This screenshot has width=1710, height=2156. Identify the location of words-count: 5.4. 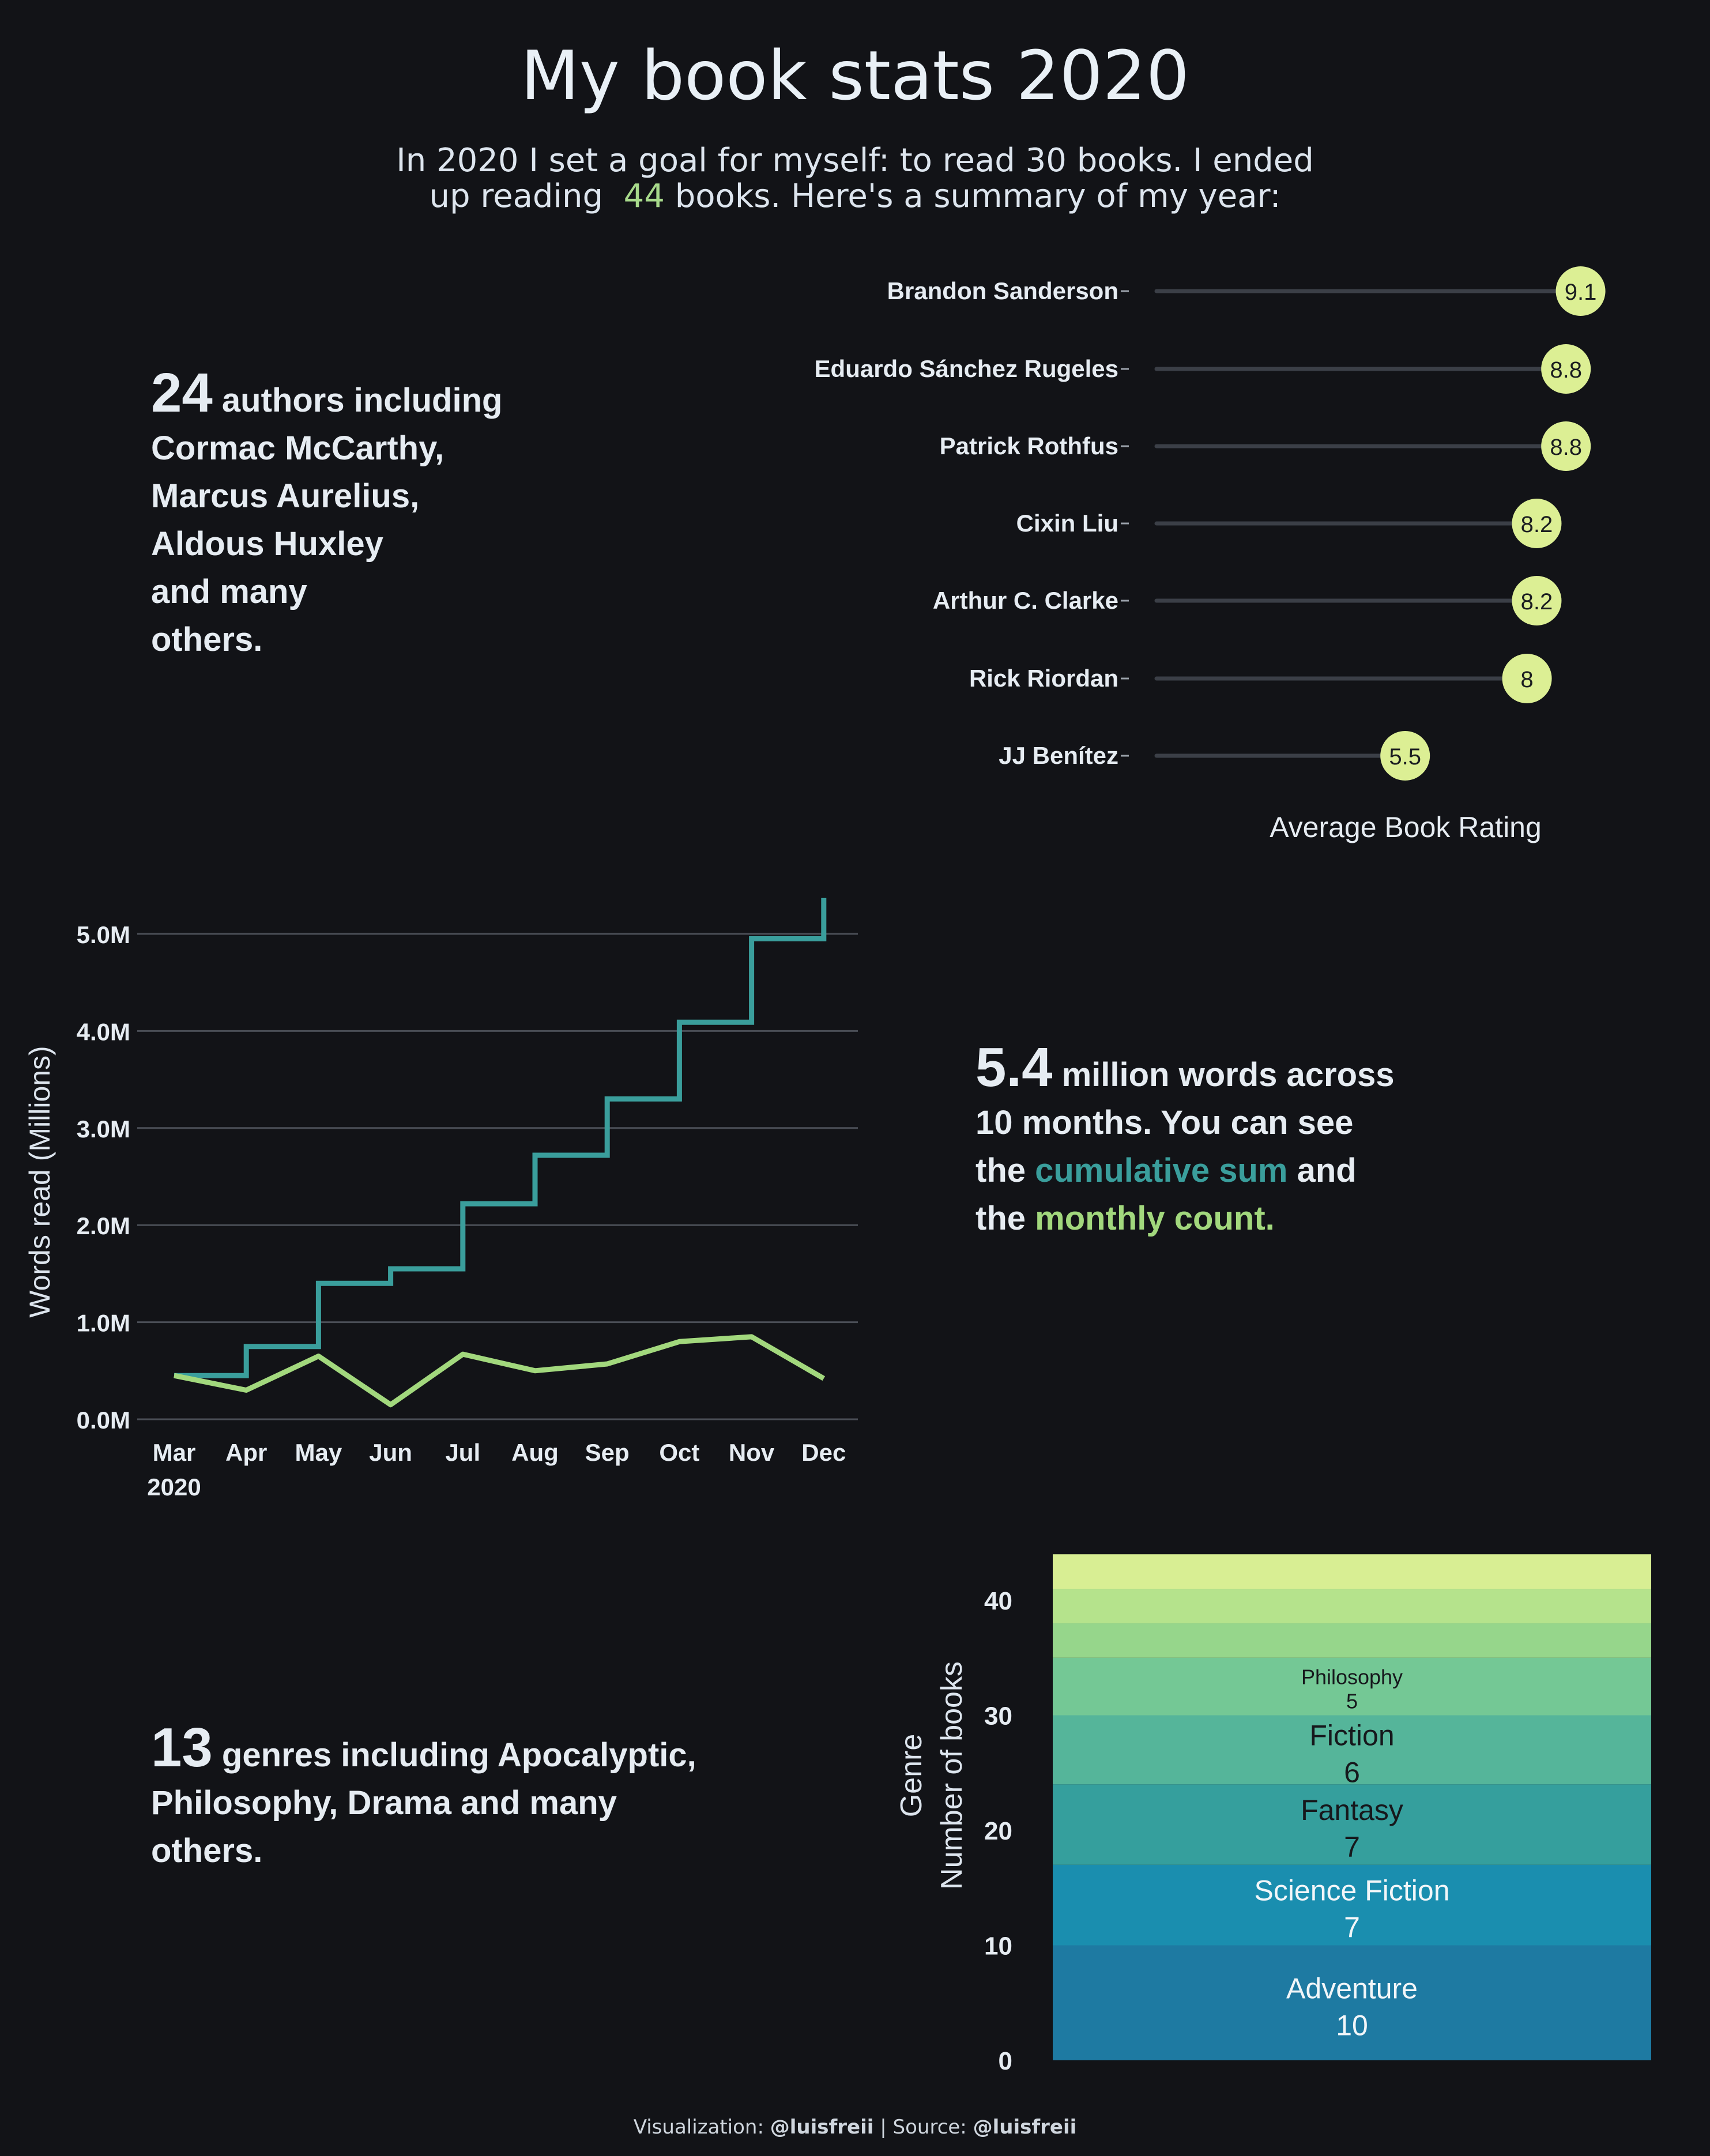
(1014, 1067).